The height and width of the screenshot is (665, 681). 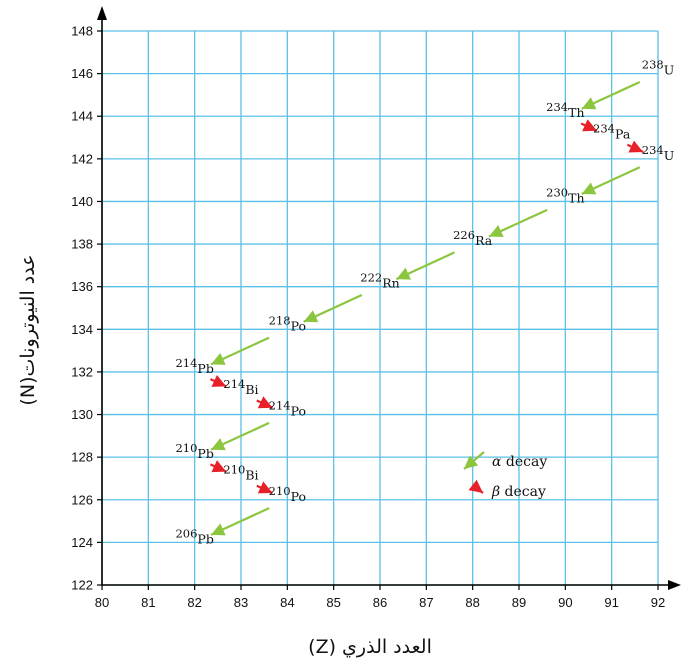 What do you see at coordinates (28, 329) in the screenshot?
I see `y-axis-label: عدد النيوترونات(N)` at bounding box center [28, 329].